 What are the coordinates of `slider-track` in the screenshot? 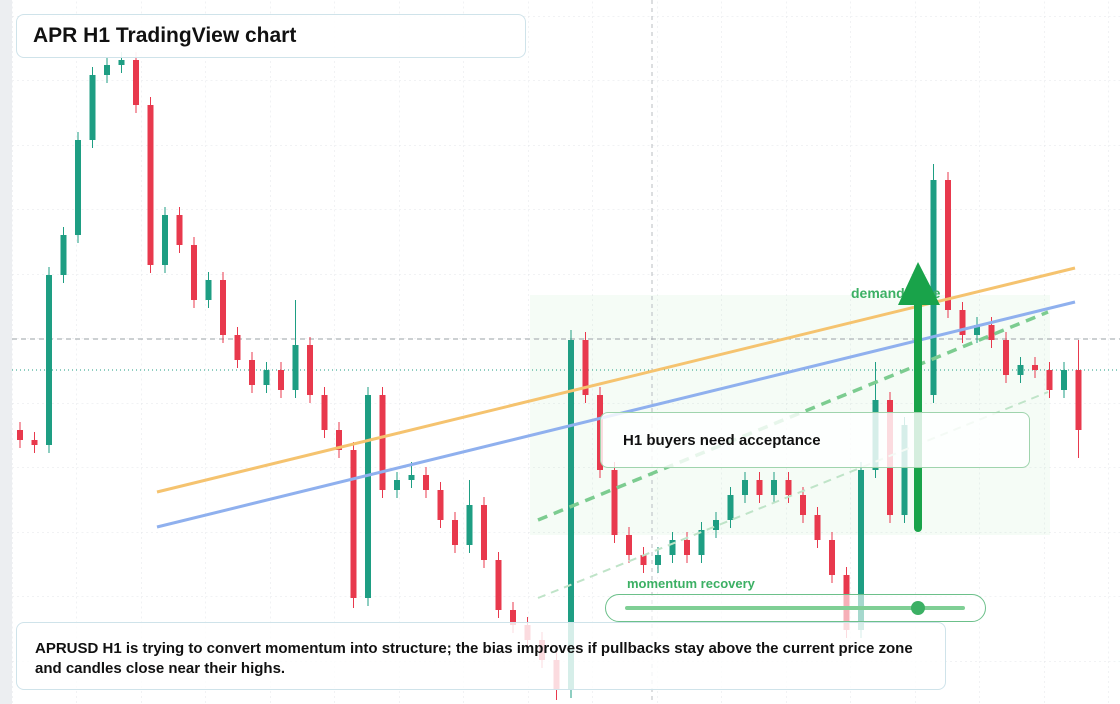 It's located at (795, 608).